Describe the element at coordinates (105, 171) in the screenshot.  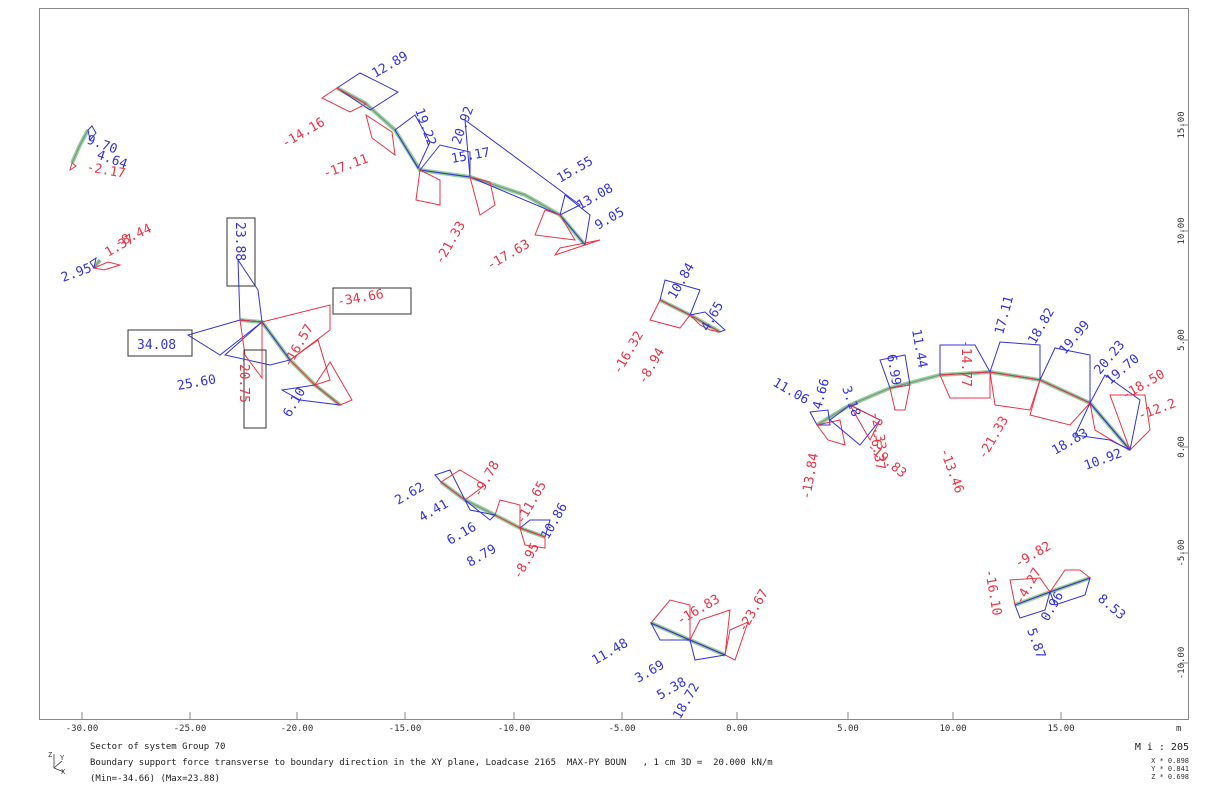
I see `force-value-label: -2.17` at that location.